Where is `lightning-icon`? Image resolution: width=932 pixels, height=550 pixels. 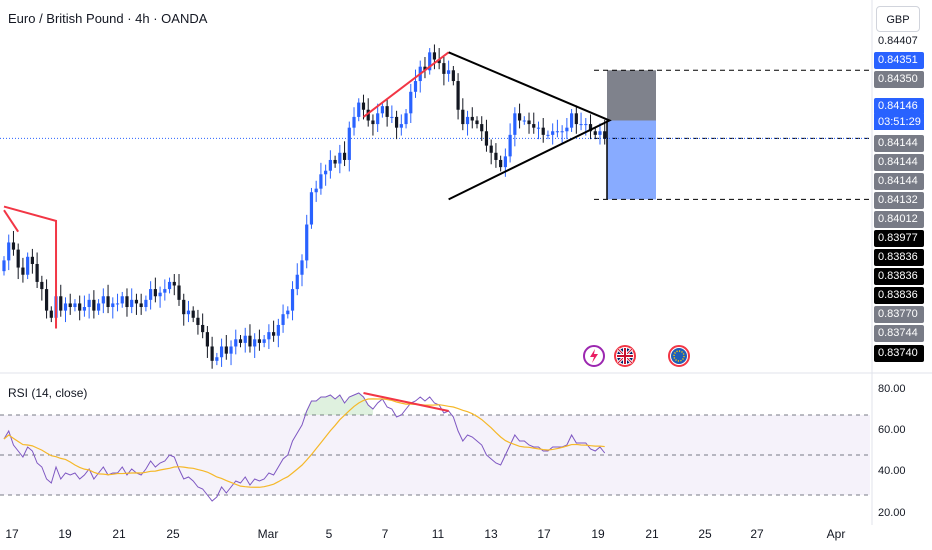
lightning-icon is located at coordinates (594, 356).